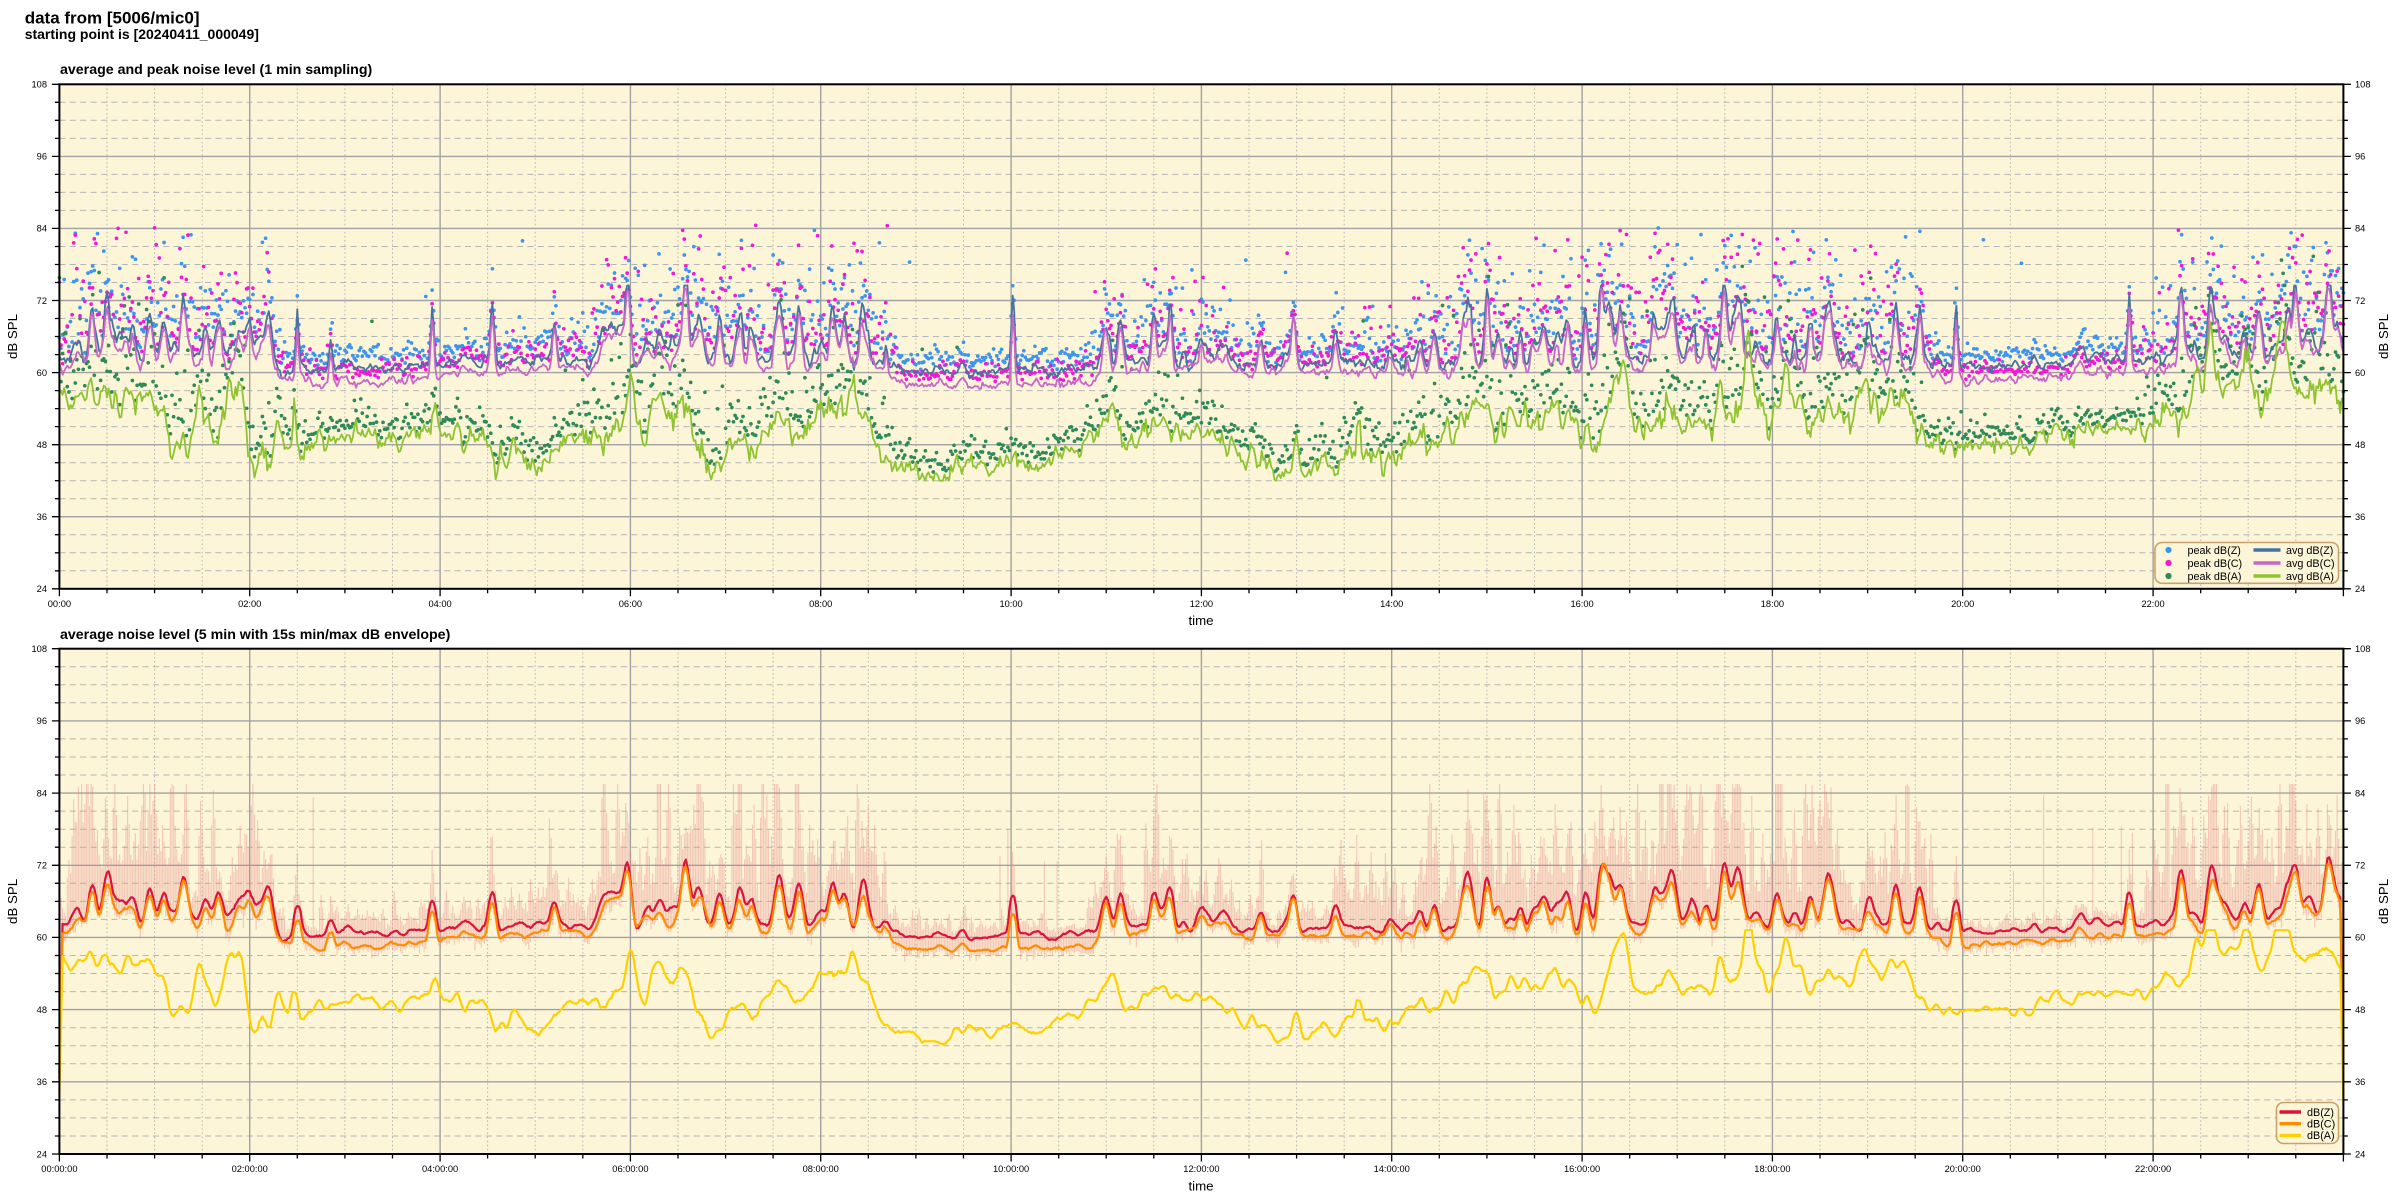  What do you see at coordinates (439, 604) in the screenshot?
I see `svg-text: 04:00` at bounding box center [439, 604].